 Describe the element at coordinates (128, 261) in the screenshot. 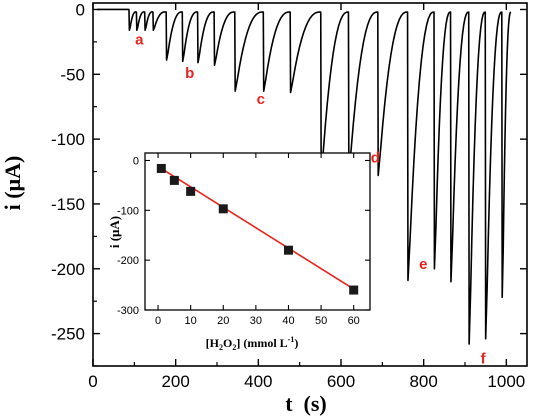

I see `inset-y-tick-label--200: -200` at that location.